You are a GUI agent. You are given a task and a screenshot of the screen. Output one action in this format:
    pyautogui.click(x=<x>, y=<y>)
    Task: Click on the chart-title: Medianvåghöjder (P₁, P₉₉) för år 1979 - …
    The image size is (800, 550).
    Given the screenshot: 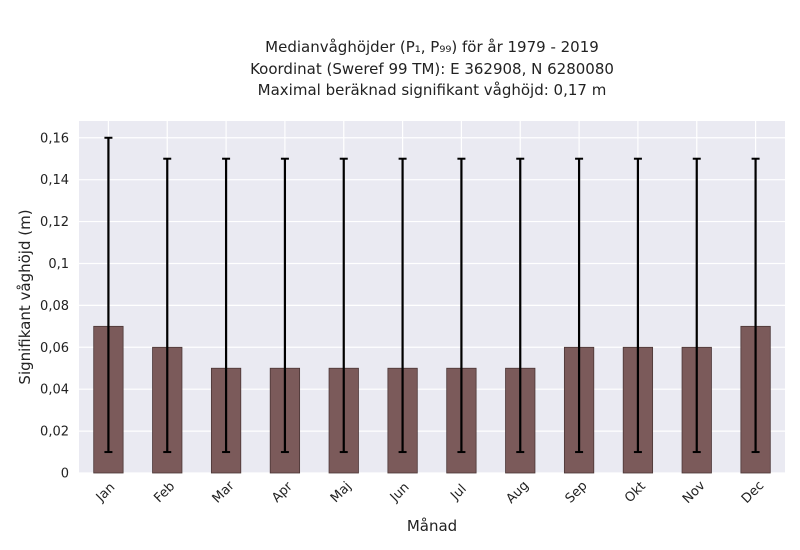 What is the action you would take?
    pyautogui.click(x=432, y=68)
    